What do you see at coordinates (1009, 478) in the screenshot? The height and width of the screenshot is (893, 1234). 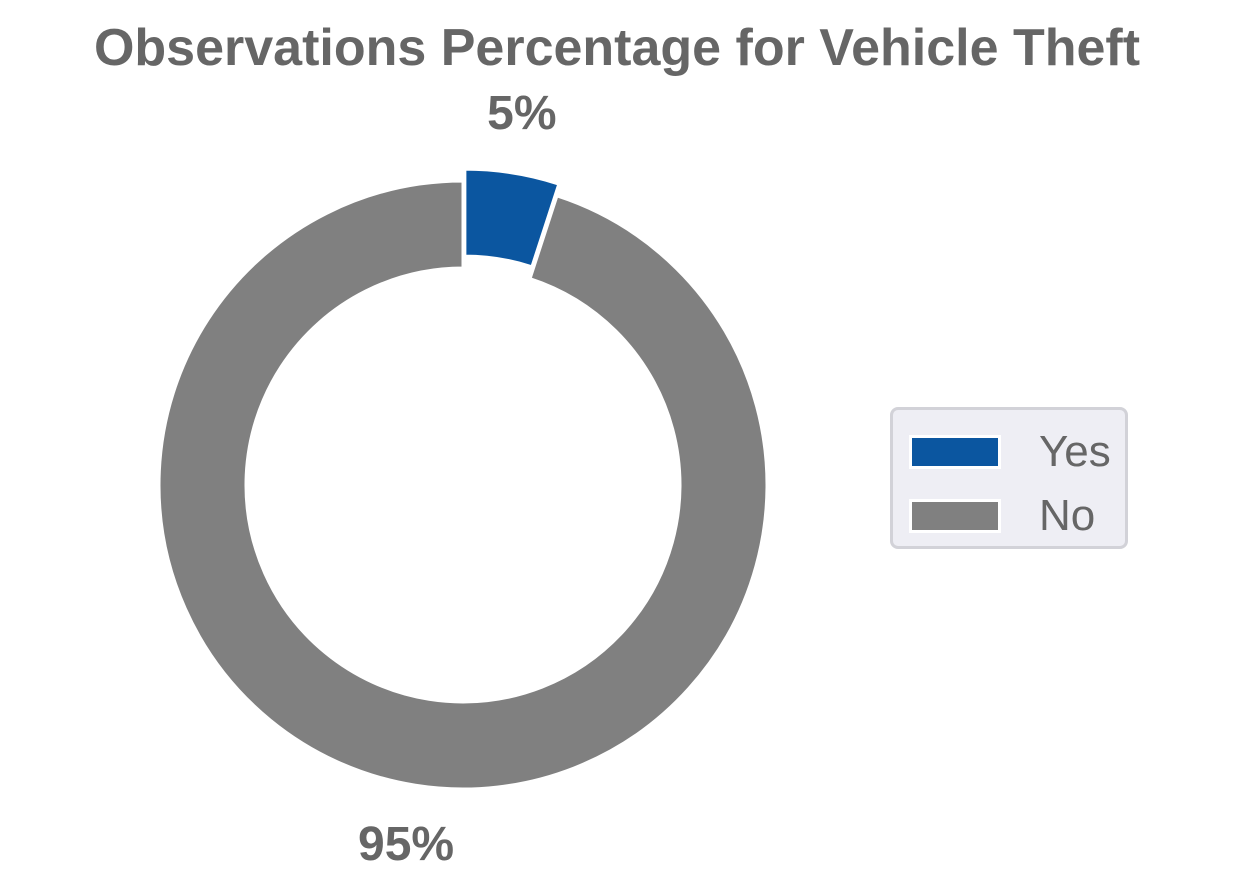 I see `chart-legend: Yes No` at bounding box center [1009, 478].